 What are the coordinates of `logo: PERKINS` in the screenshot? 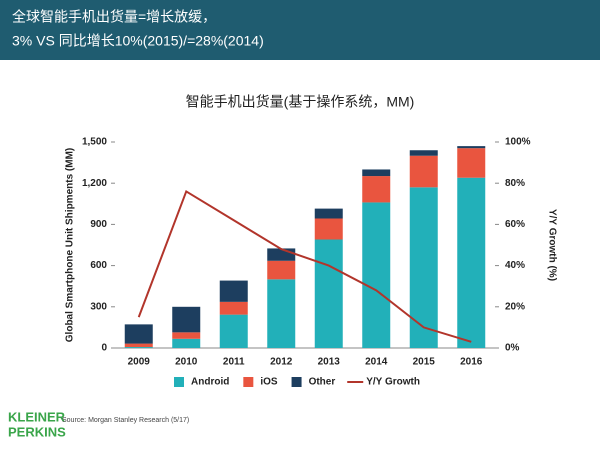 It's located at (37, 431).